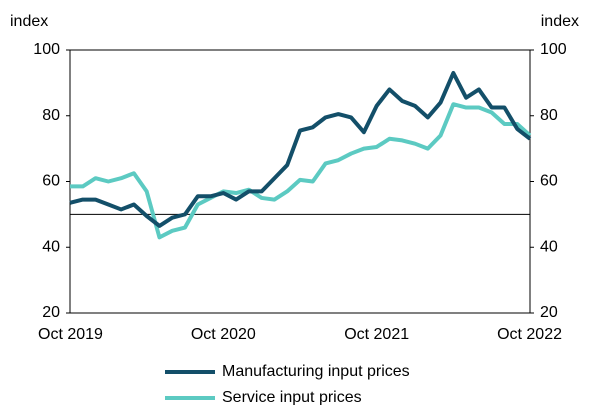  Describe the element at coordinates (29, 21) in the screenshot. I see `y-axis-label: index` at that location.